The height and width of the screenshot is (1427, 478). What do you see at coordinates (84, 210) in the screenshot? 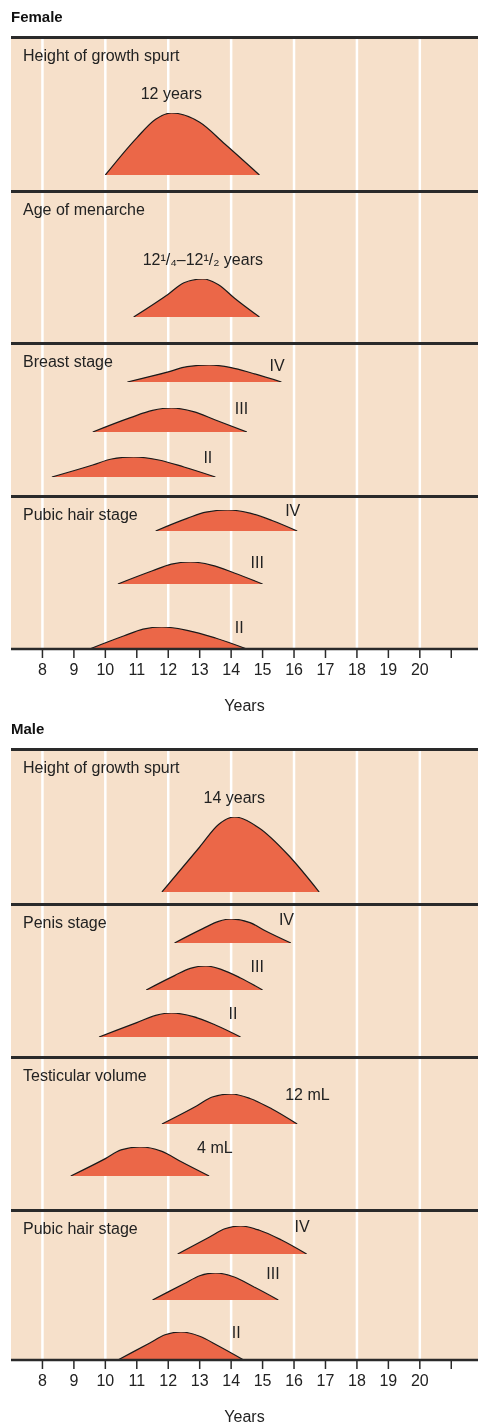
I see `chart-subtitle: Age of menarche` at bounding box center [84, 210].